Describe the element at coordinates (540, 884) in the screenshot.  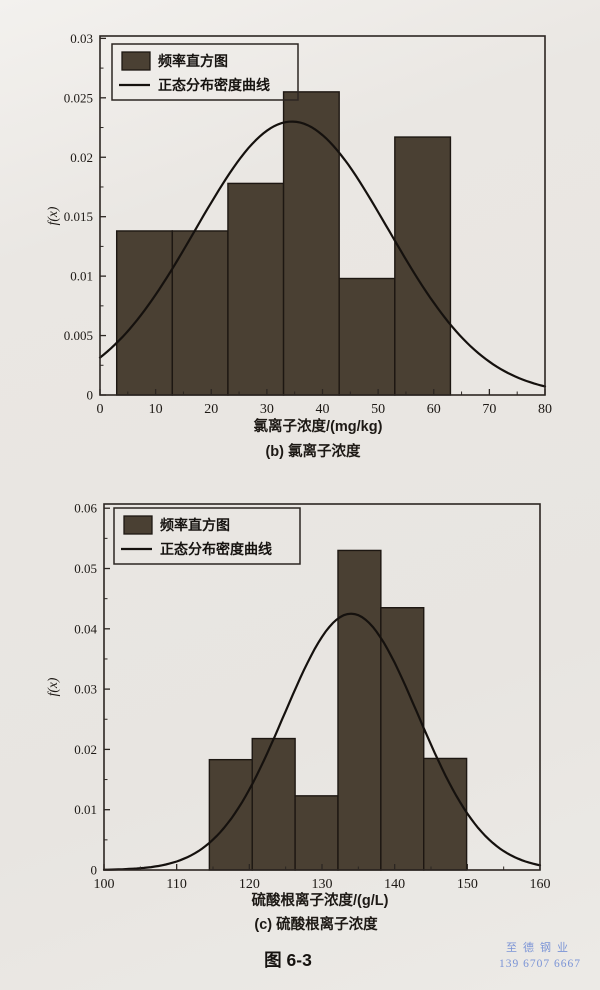
I see `x-tick-label: 160` at that location.